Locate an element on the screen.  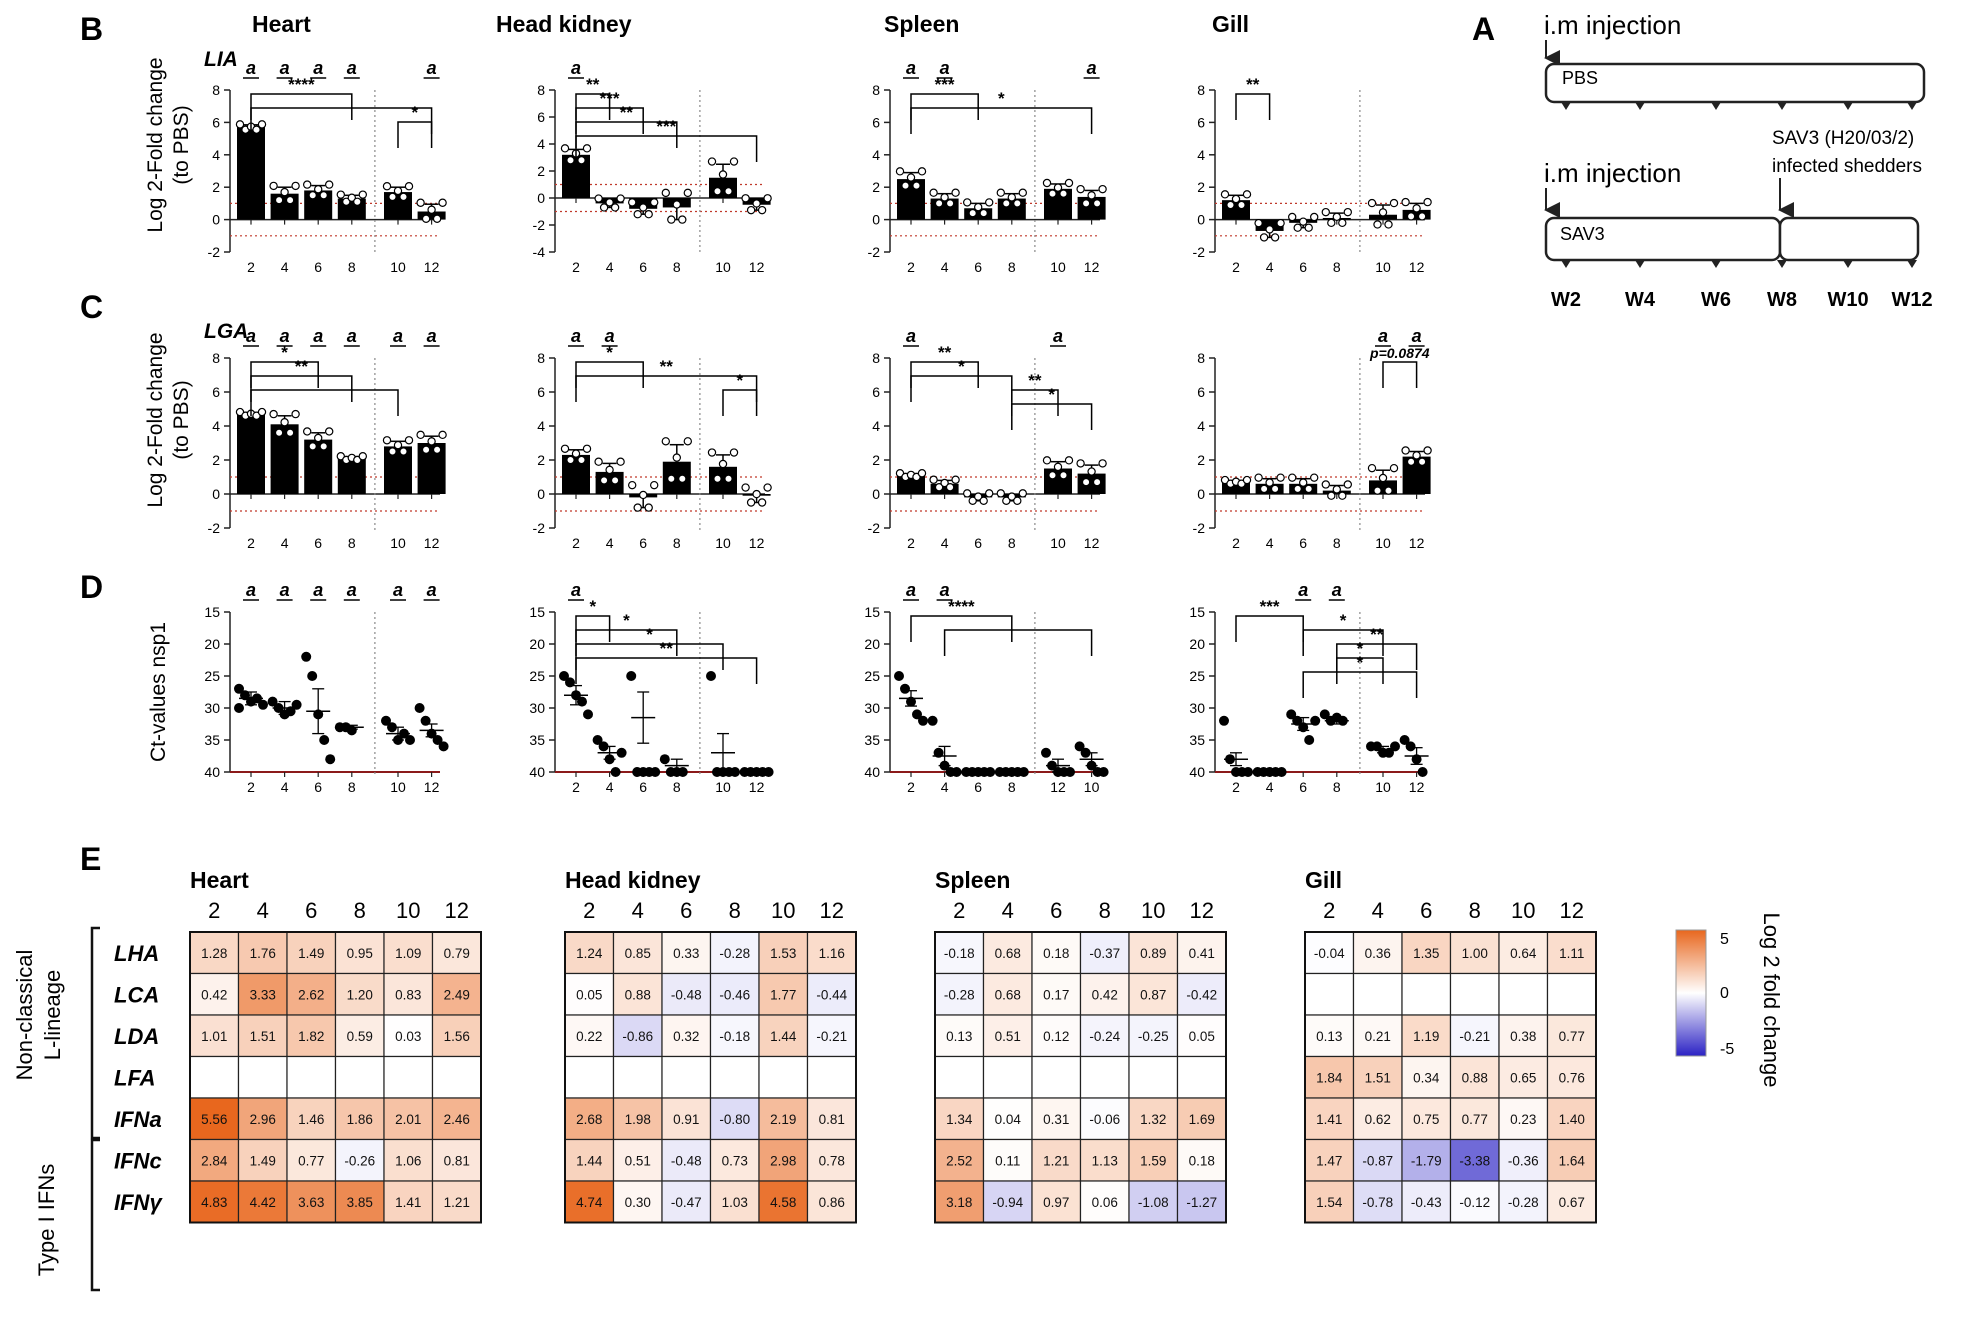
heatmap-cell-value: 2.52 is located at coordinates (959, 1160).